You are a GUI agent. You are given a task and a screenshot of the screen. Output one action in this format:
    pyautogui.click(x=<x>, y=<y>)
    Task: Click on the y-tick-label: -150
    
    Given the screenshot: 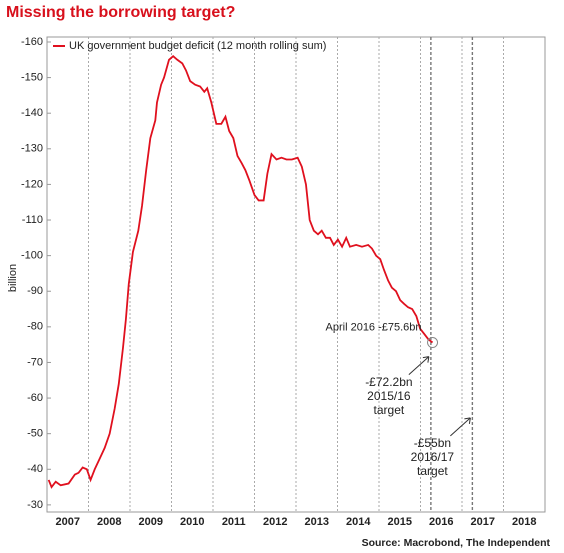 What is the action you would take?
    pyautogui.click(x=32, y=77)
    